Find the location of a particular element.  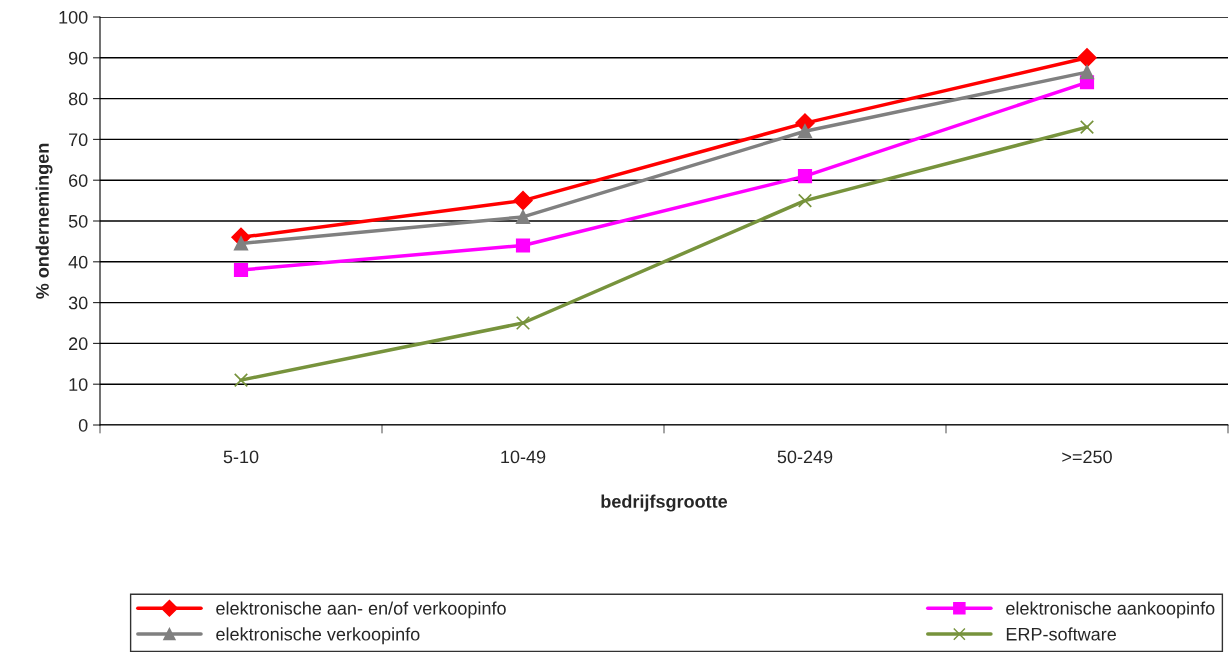

y-tick-label: 20 is located at coordinates (78, 344).